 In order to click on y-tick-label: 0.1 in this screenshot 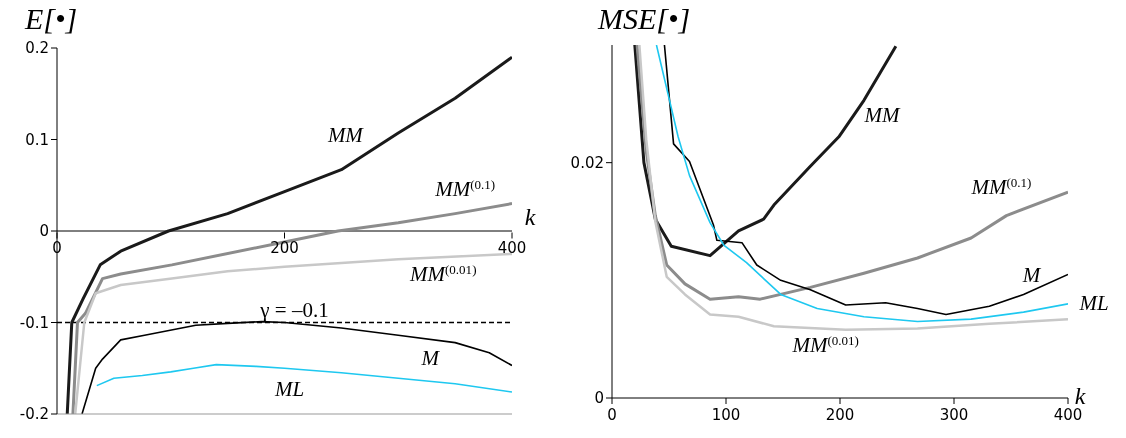, I will do `click(37, 139)`.